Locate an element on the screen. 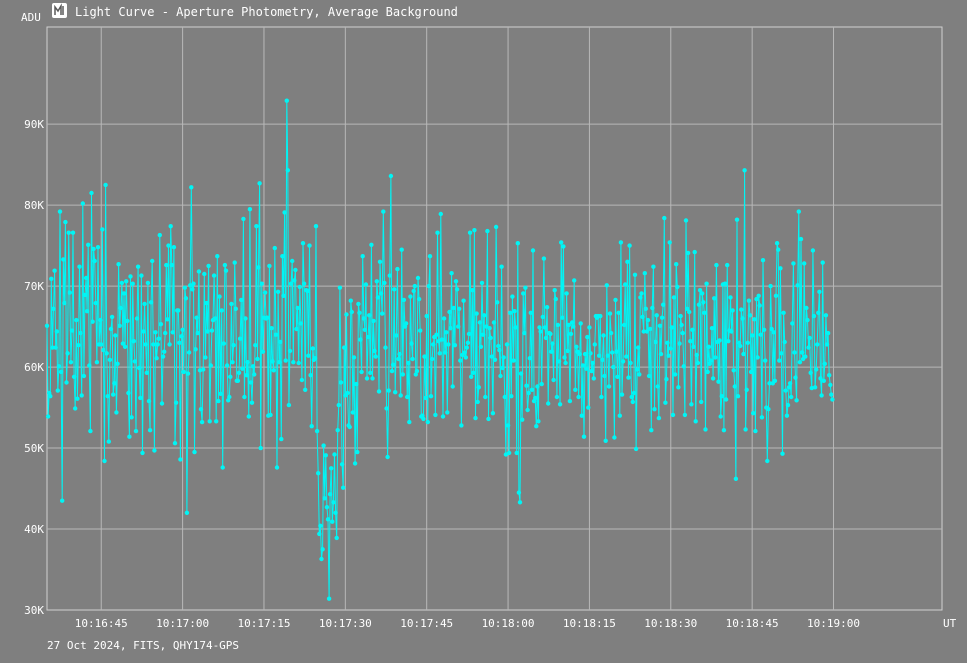 The image size is (967, 663). x-tick-label: 10:17:00 is located at coordinates (182, 623).